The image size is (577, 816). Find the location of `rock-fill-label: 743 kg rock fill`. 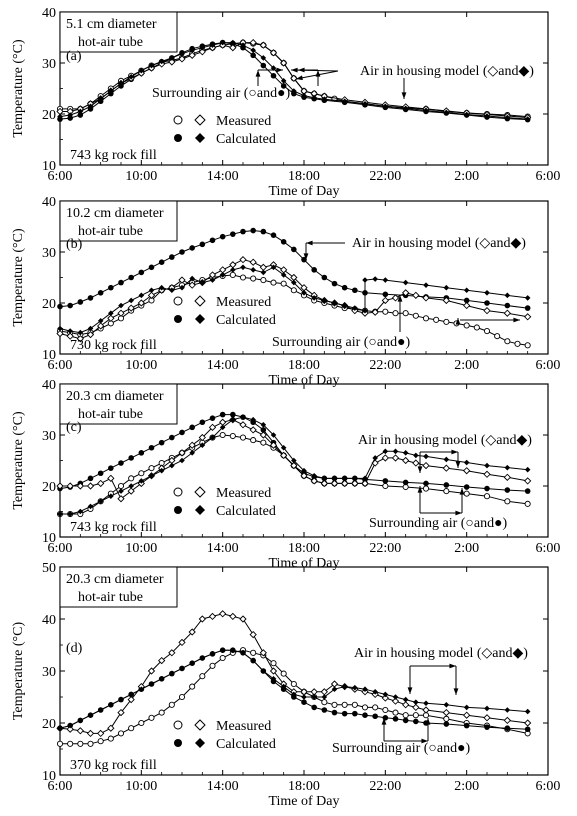

rock-fill-label: 743 kg rock fill is located at coordinates (113, 527).